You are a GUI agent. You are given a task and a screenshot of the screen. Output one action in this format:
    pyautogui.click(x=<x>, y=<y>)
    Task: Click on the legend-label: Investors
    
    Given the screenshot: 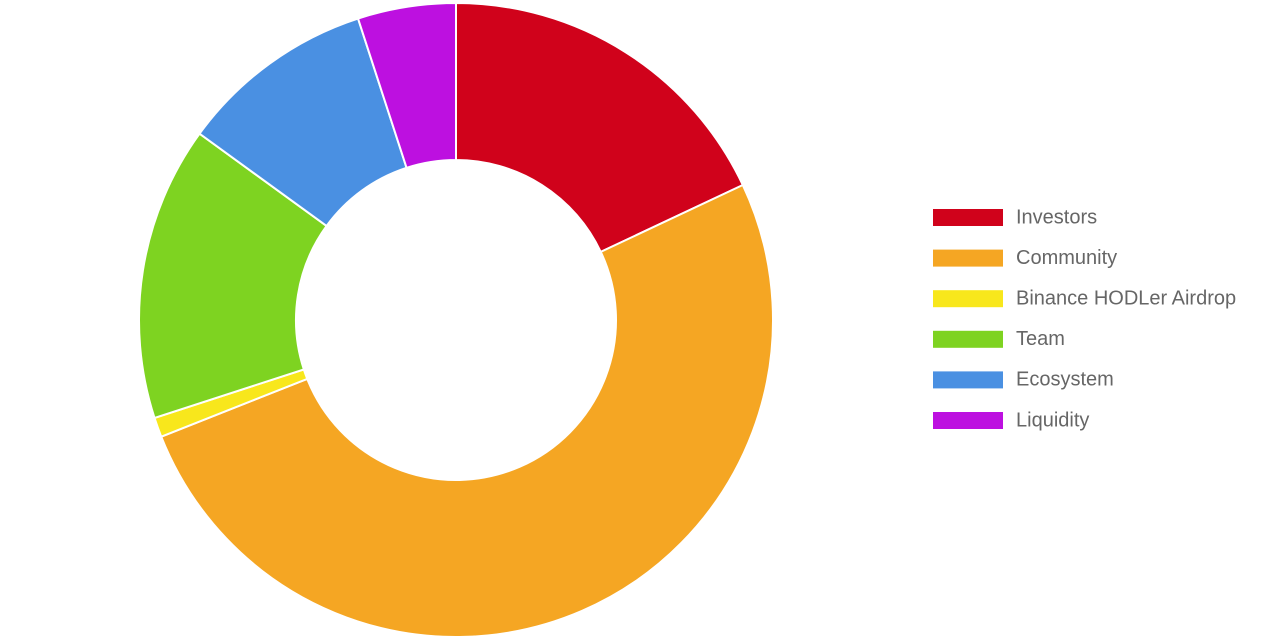 What is the action you would take?
    pyautogui.click(x=1056, y=217)
    